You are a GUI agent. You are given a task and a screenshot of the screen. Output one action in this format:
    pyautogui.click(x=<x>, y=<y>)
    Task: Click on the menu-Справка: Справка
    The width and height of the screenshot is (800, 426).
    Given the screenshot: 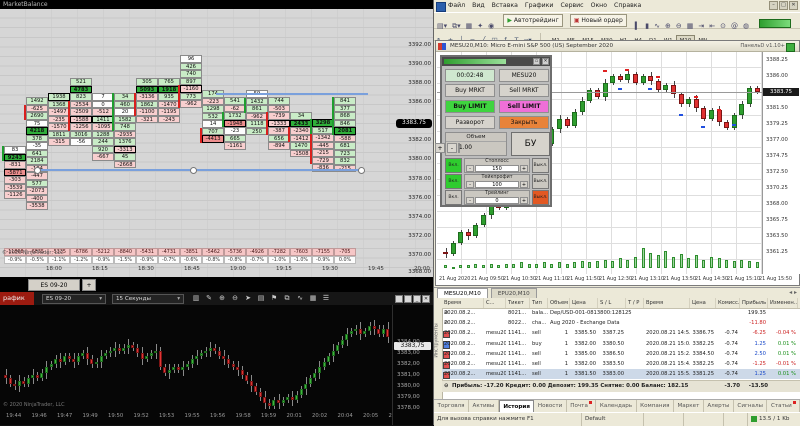 What is the action you would take?
    pyautogui.click(x=628, y=5)
    